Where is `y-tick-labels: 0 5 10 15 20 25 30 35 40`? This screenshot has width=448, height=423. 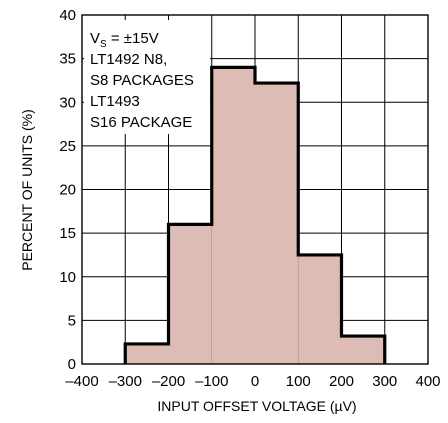
y-tick-labels: 0 5 10 15 20 25 30 35 40 is located at coordinates (67, 190).